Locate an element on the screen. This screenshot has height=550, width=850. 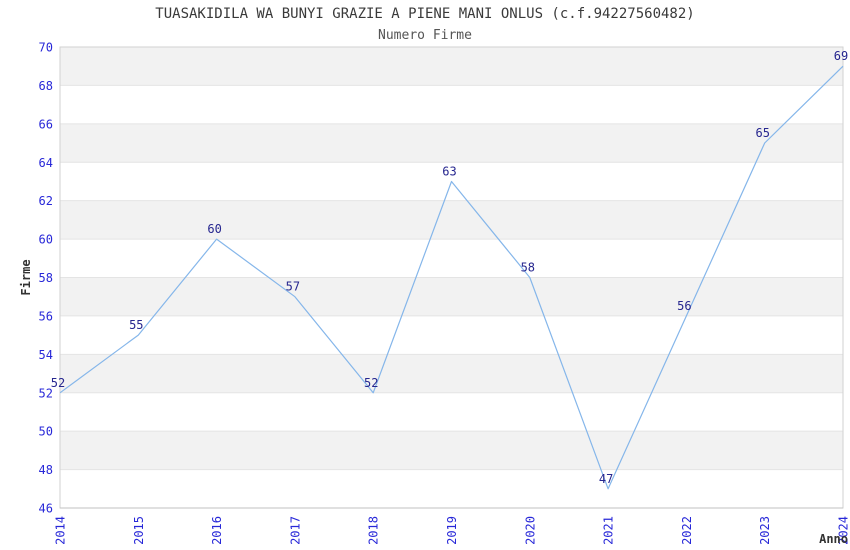
x-tick-label: 2021 is located at coordinates (609, 530).